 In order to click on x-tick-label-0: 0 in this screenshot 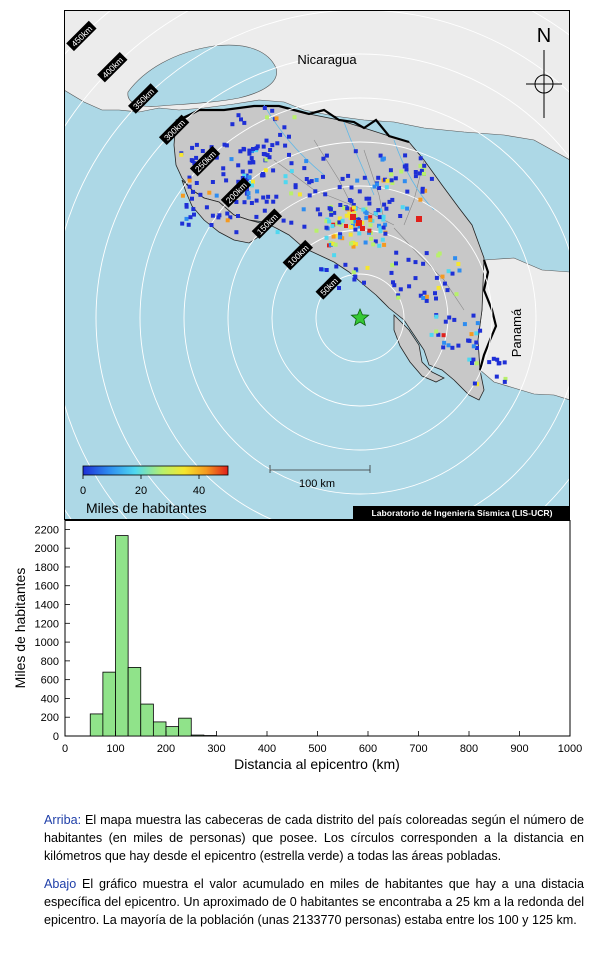, I will do `click(65, 749)`.